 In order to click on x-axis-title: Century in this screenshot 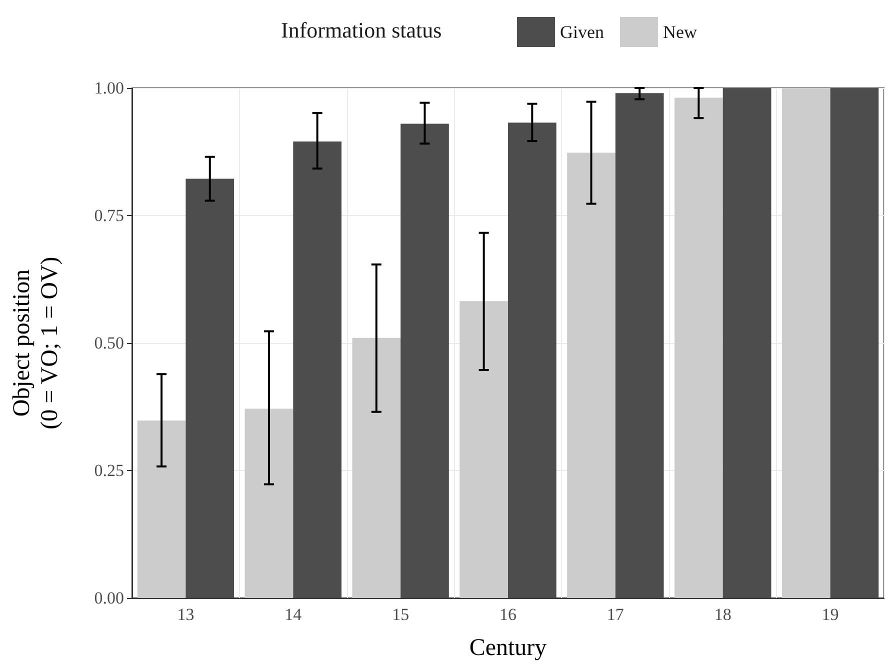, I will do `click(508, 648)`.